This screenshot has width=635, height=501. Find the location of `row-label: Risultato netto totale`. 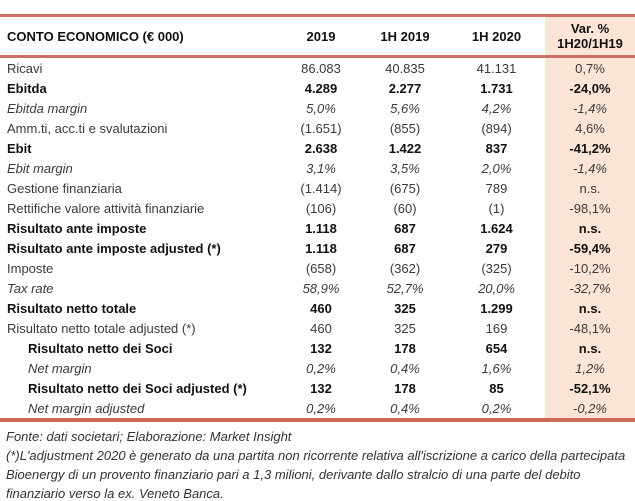

row-label: Risultato netto totale is located at coordinates (72, 308).